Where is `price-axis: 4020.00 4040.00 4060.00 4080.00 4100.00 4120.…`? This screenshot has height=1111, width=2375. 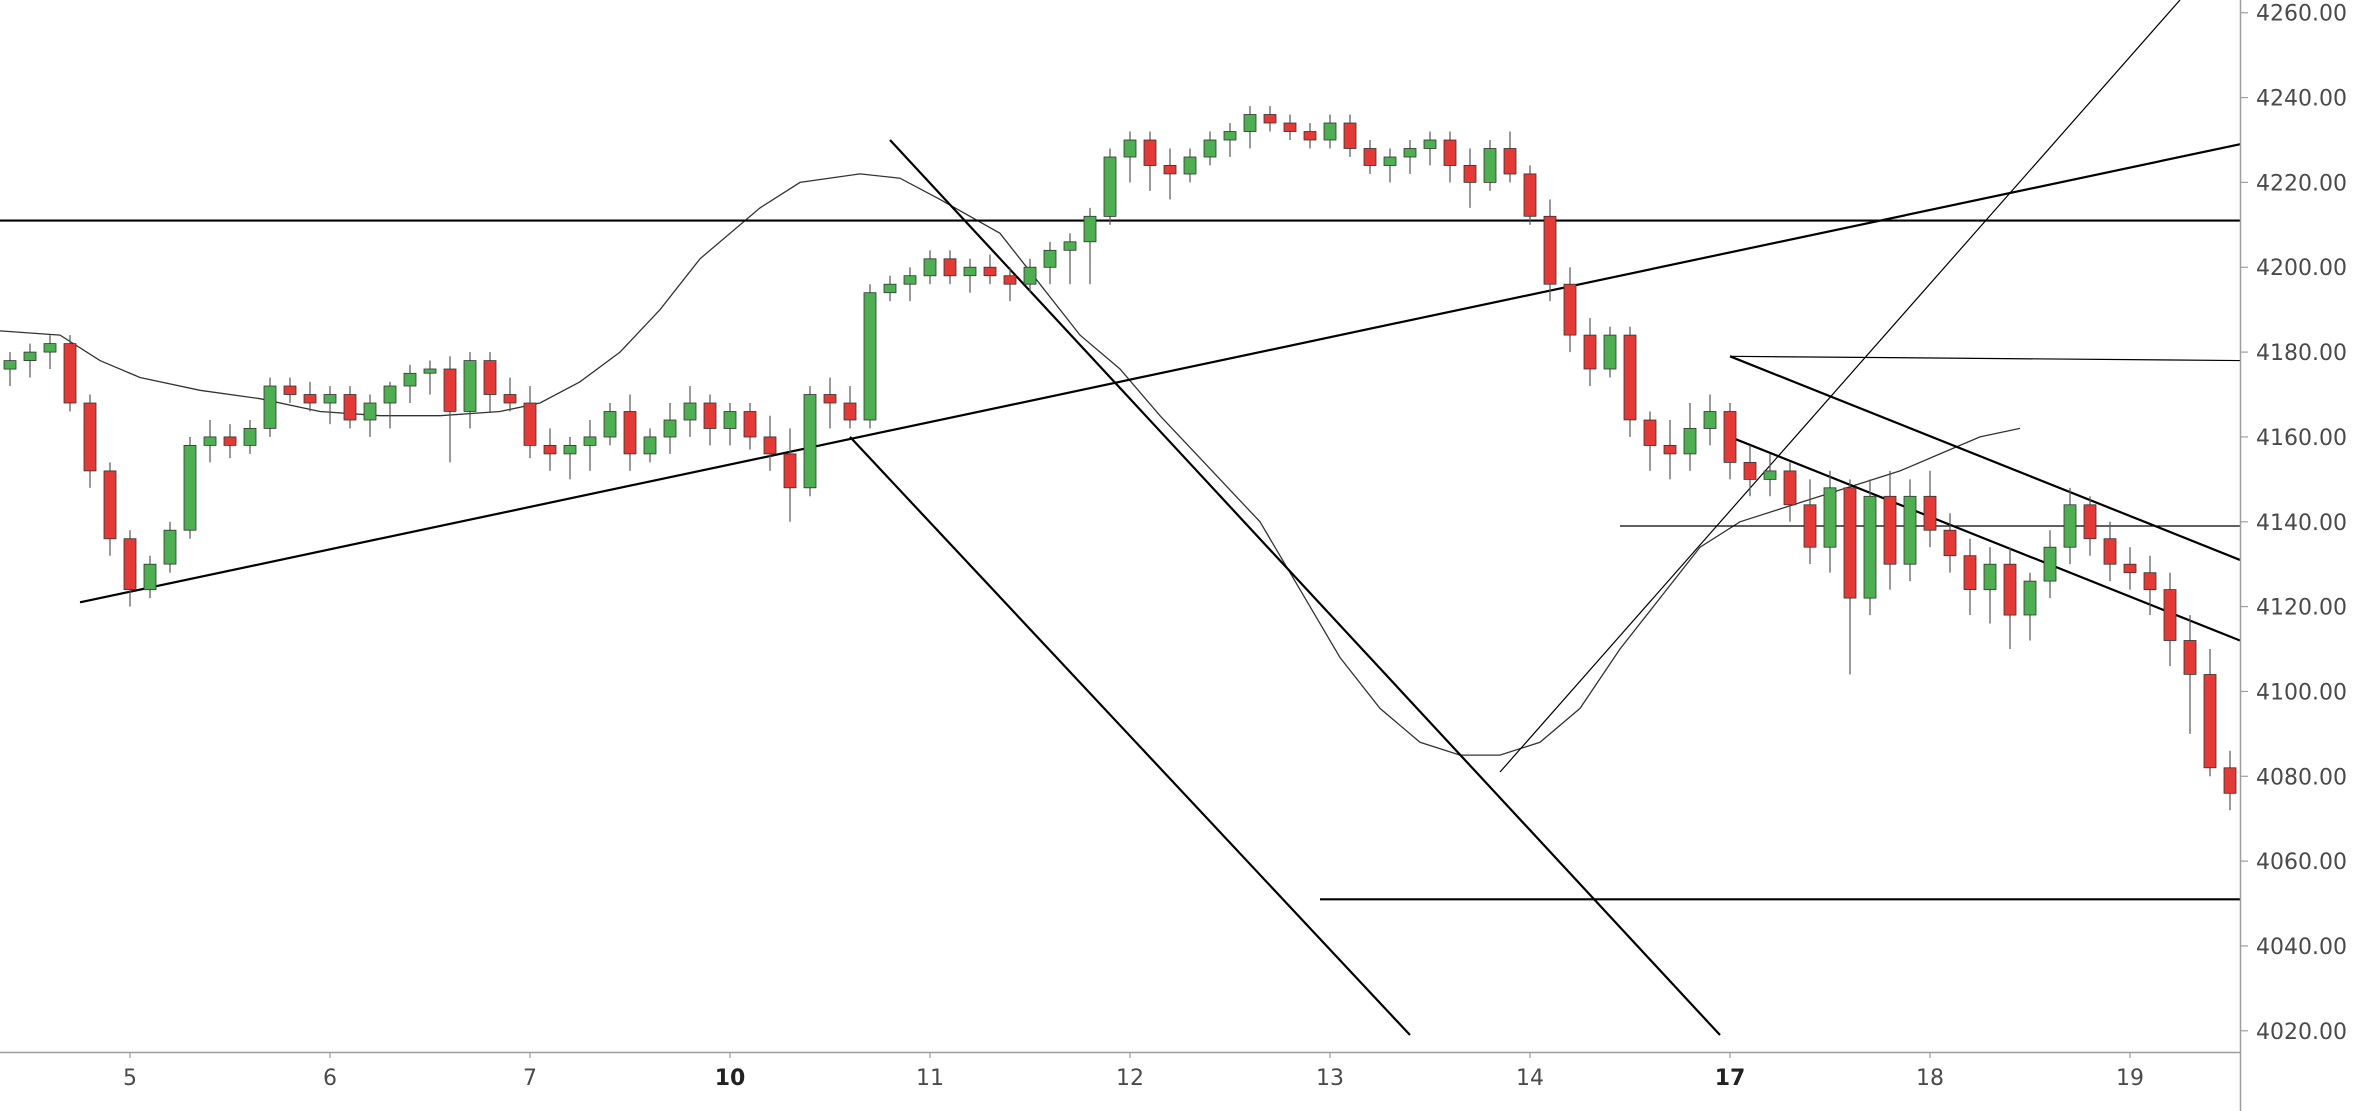
price-axis: 4020.00 4040.00 4060.00 4080.00 4100.00 4120.… is located at coordinates (2293, 555).